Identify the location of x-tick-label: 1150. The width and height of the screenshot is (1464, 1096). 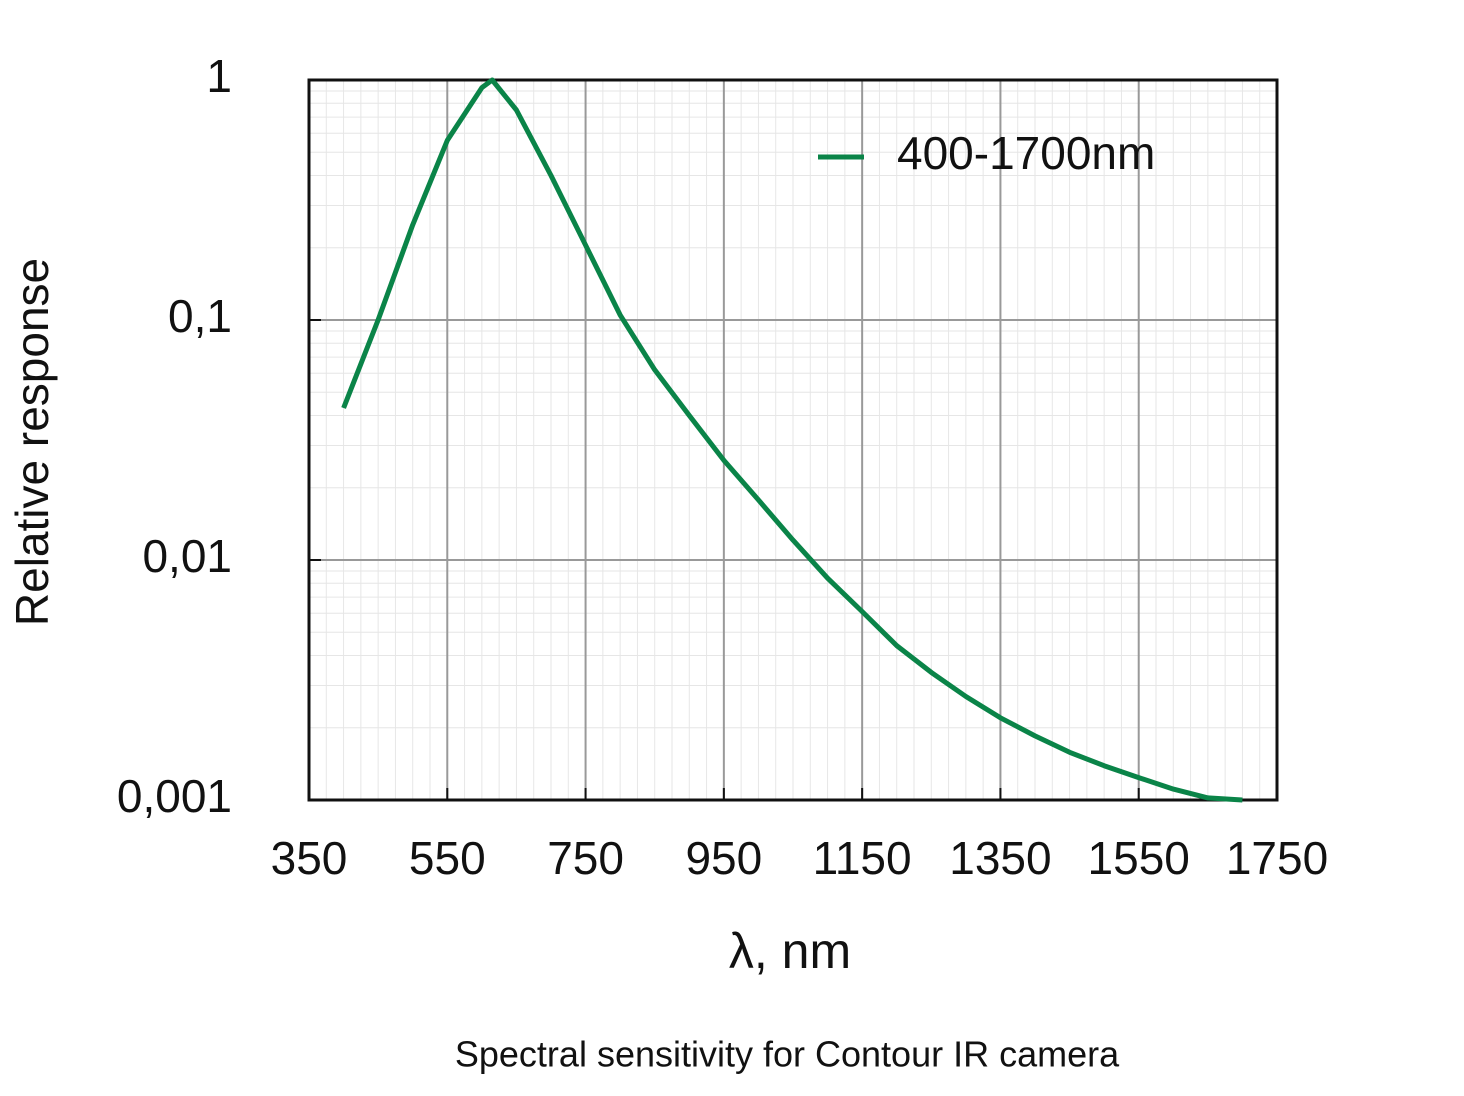
(862, 858).